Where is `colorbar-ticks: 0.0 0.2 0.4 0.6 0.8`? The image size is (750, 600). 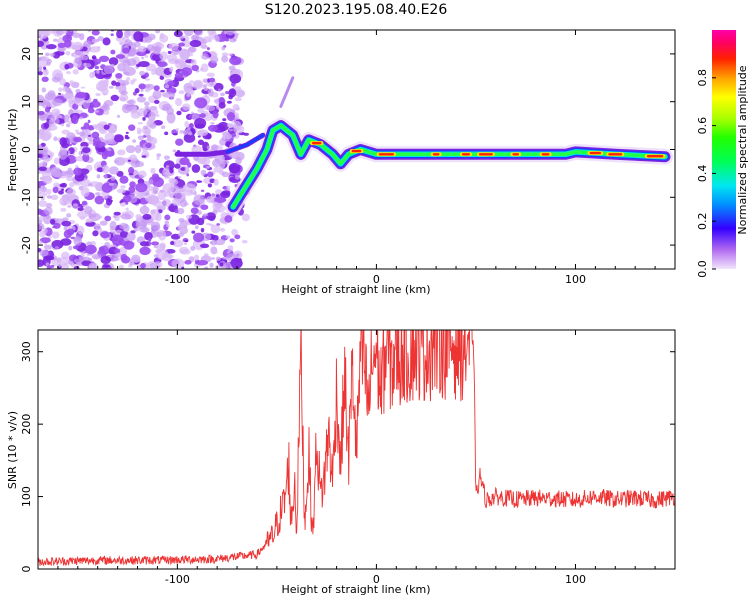
colorbar-ticks: 0.0 0.2 0.4 0.6 0.8 is located at coordinates (706, 173).